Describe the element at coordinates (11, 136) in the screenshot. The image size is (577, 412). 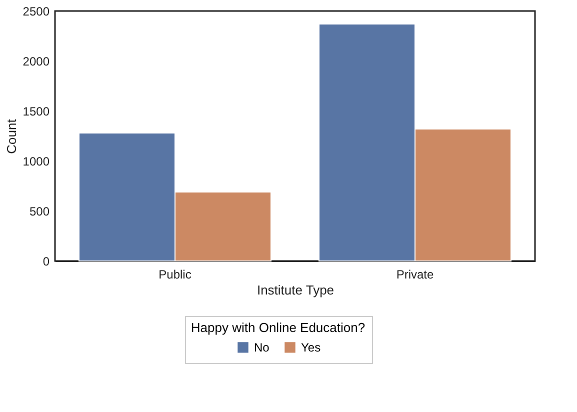
I see `y-axis-title: Count` at that location.